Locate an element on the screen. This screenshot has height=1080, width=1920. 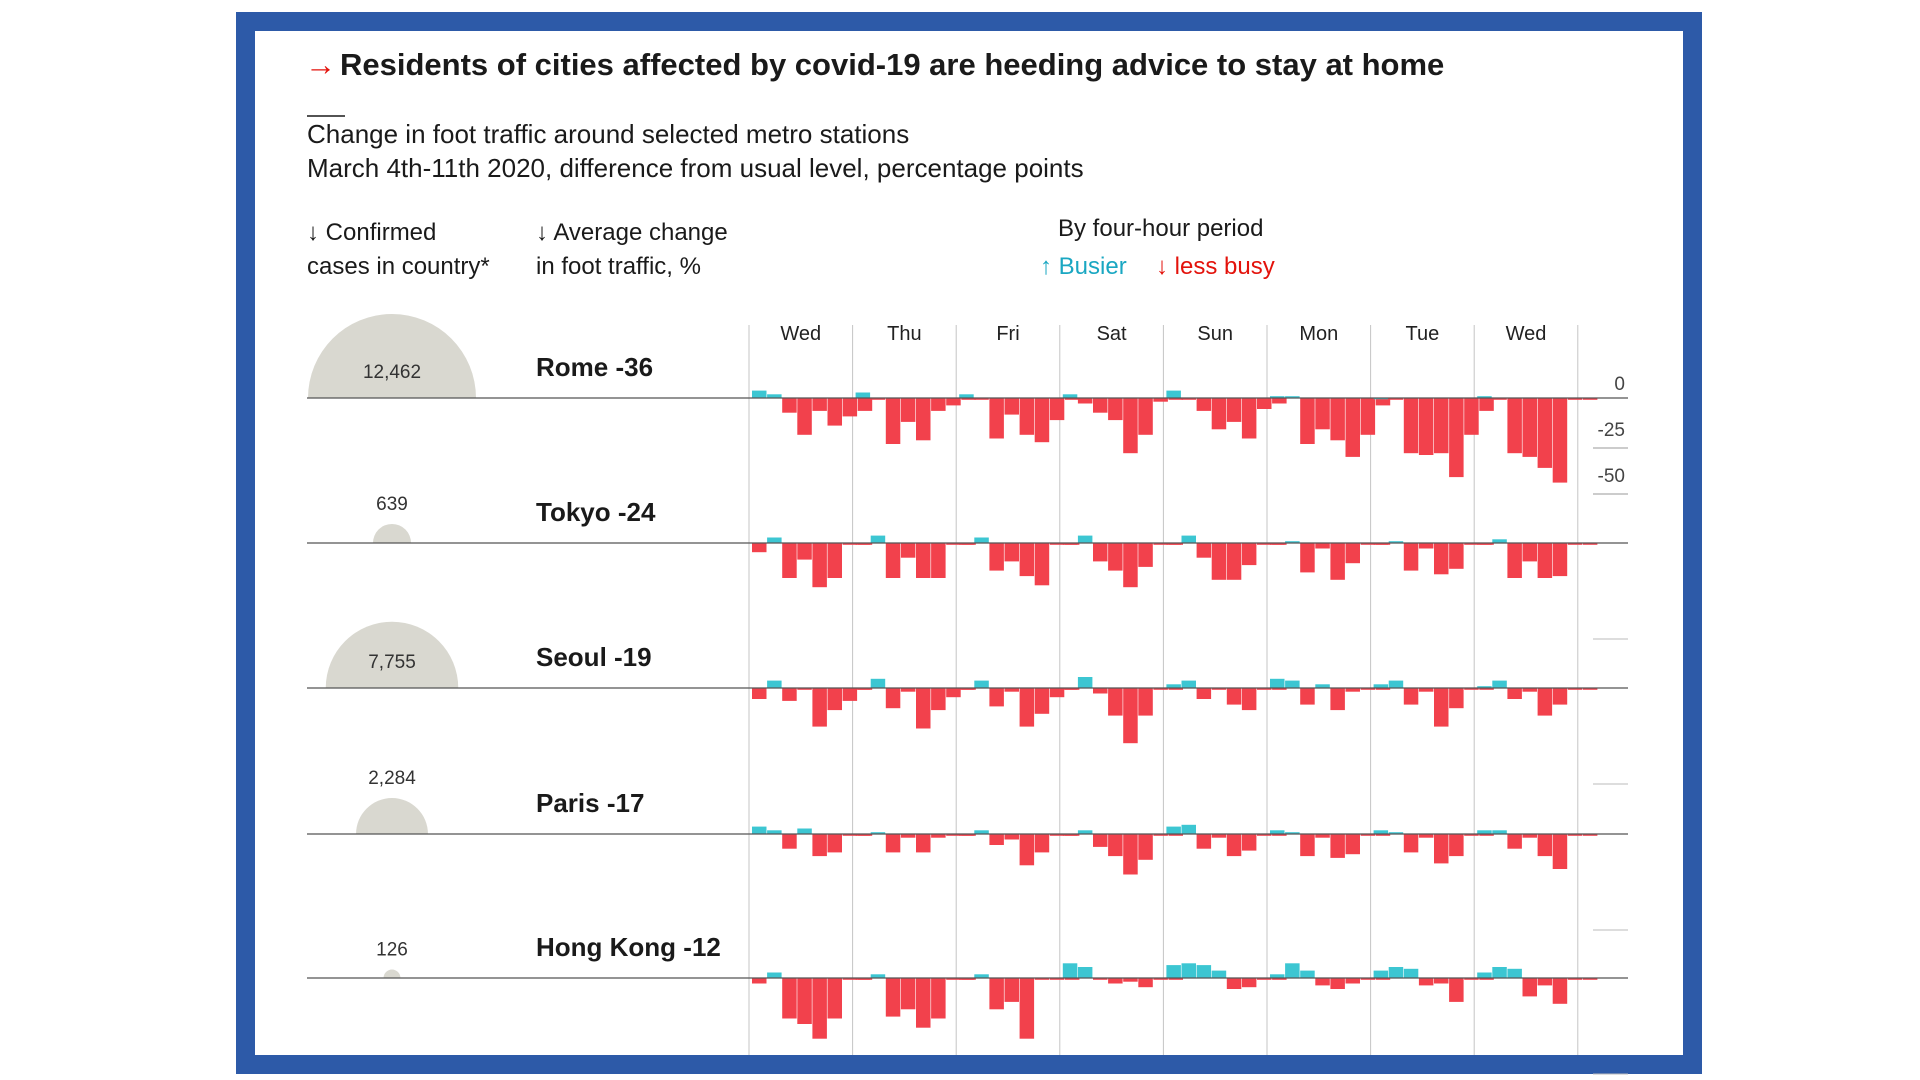
cases-header-line1: ↓ Confirmed is located at coordinates (371, 232).